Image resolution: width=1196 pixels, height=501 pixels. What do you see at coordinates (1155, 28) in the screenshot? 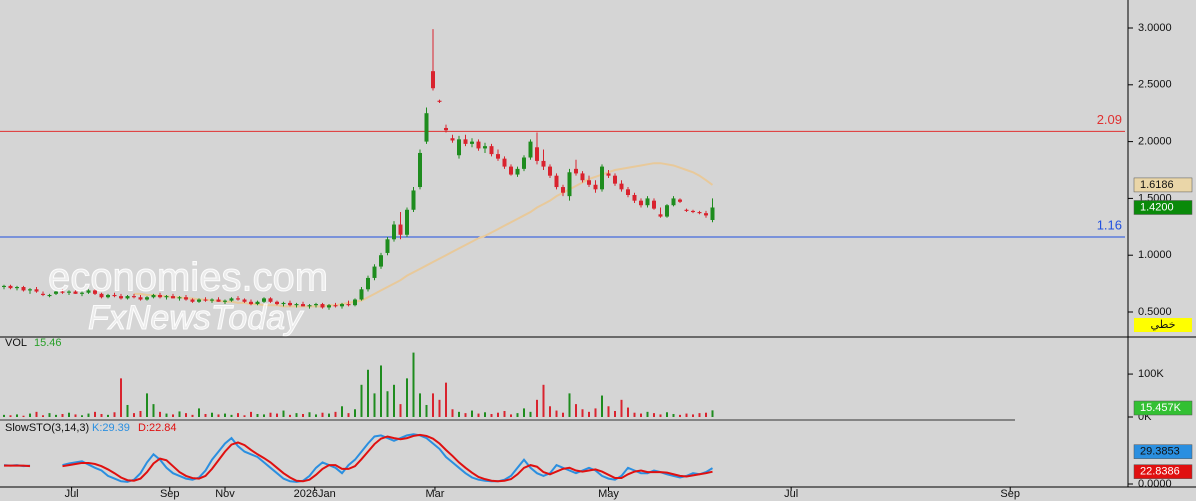
I see `y-tick-label: 3.0000` at bounding box center [1155, 28].